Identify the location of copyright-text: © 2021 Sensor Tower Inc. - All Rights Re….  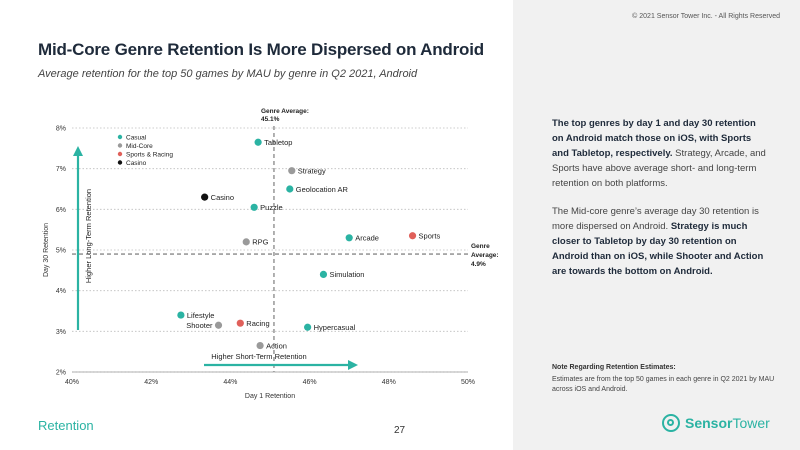
(706, 16).